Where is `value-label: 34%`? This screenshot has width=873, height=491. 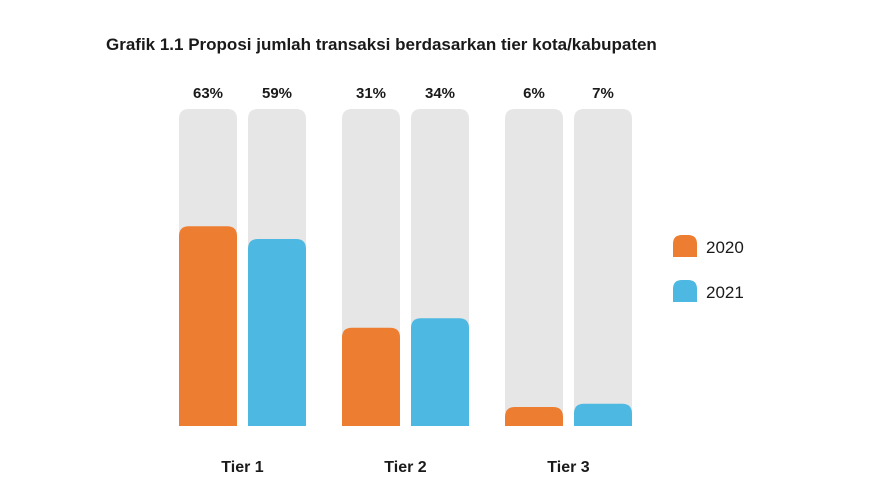
value-label: 34% is located at coordinates (440, 93).